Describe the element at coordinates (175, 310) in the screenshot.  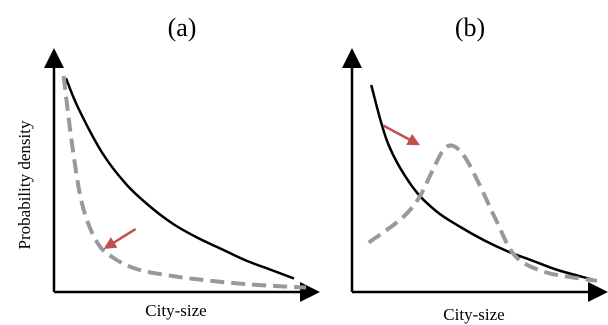
I see `panel-a-x-axis-label: City-size` at that location.